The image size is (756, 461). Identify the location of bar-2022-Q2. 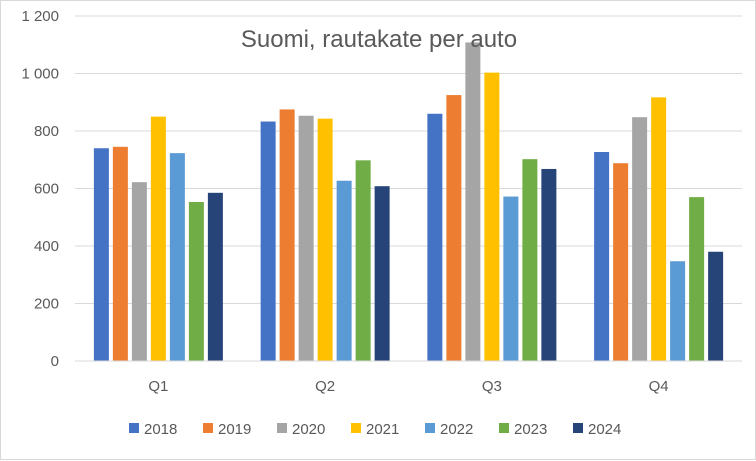
(344, 270).